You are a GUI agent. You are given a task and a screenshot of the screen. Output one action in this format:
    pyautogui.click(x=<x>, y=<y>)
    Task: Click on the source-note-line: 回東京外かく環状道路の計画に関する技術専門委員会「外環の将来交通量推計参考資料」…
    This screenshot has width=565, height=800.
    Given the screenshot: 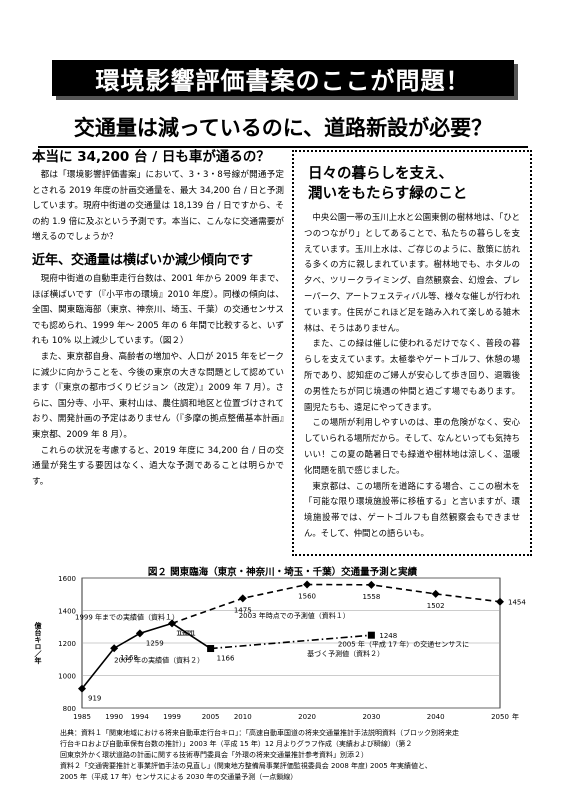 What is the action you would take?
    pyautogui.click(x=214, y=755)
    